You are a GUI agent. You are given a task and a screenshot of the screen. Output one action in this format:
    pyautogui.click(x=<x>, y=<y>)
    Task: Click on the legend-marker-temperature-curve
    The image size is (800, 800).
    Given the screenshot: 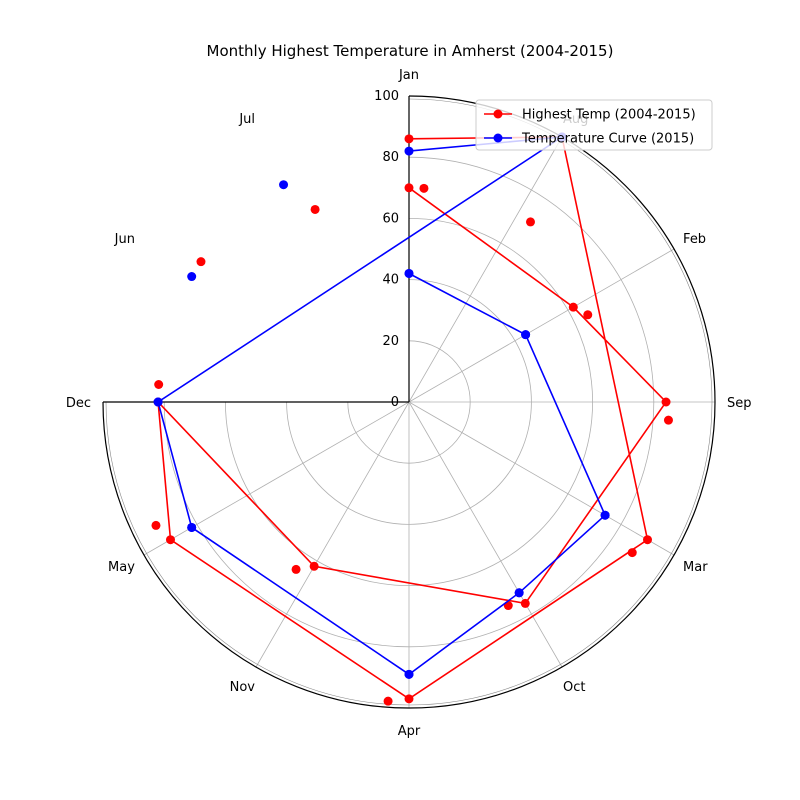 What is the action you would take?
    pyautogui.click(x=498, y=138)
    